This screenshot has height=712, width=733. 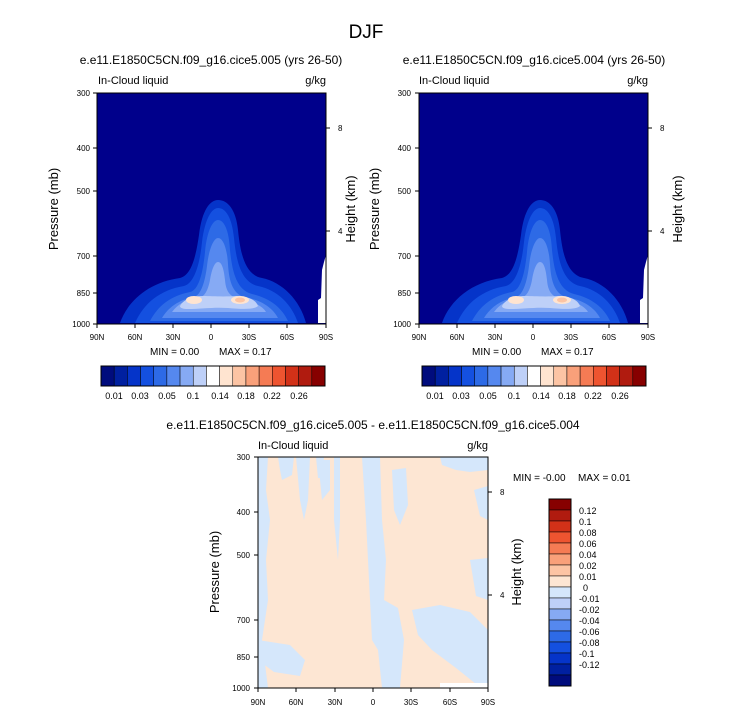 What do you see at coordinates (567, 396) in the screenshot?
I see `colorbar-right-label: 0.18` at bounding box center [567, 396].